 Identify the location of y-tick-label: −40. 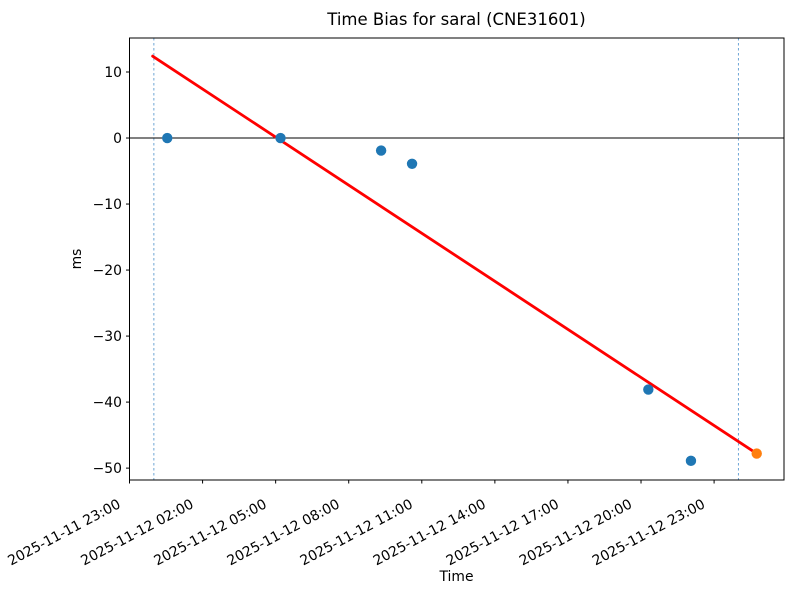
(107, 403).